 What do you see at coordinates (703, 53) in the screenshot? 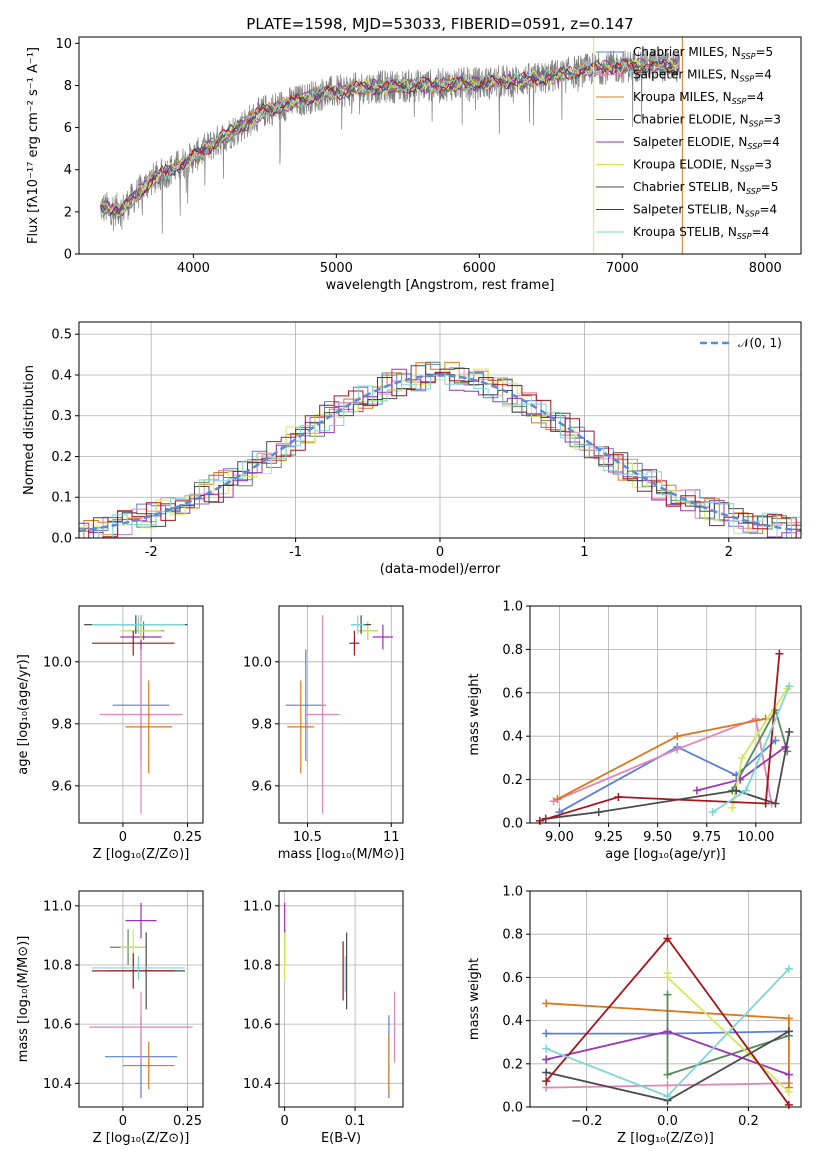
I see `legend-entry: Chabrier MILES, NSSP=5` at bounding box center [703, 53].